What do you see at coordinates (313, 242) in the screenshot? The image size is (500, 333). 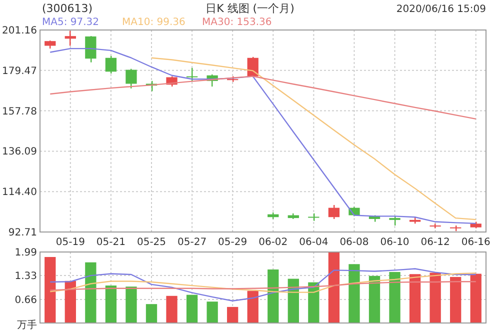 I see `x-tick-label: 06-04` at bounding box center [313, 242].